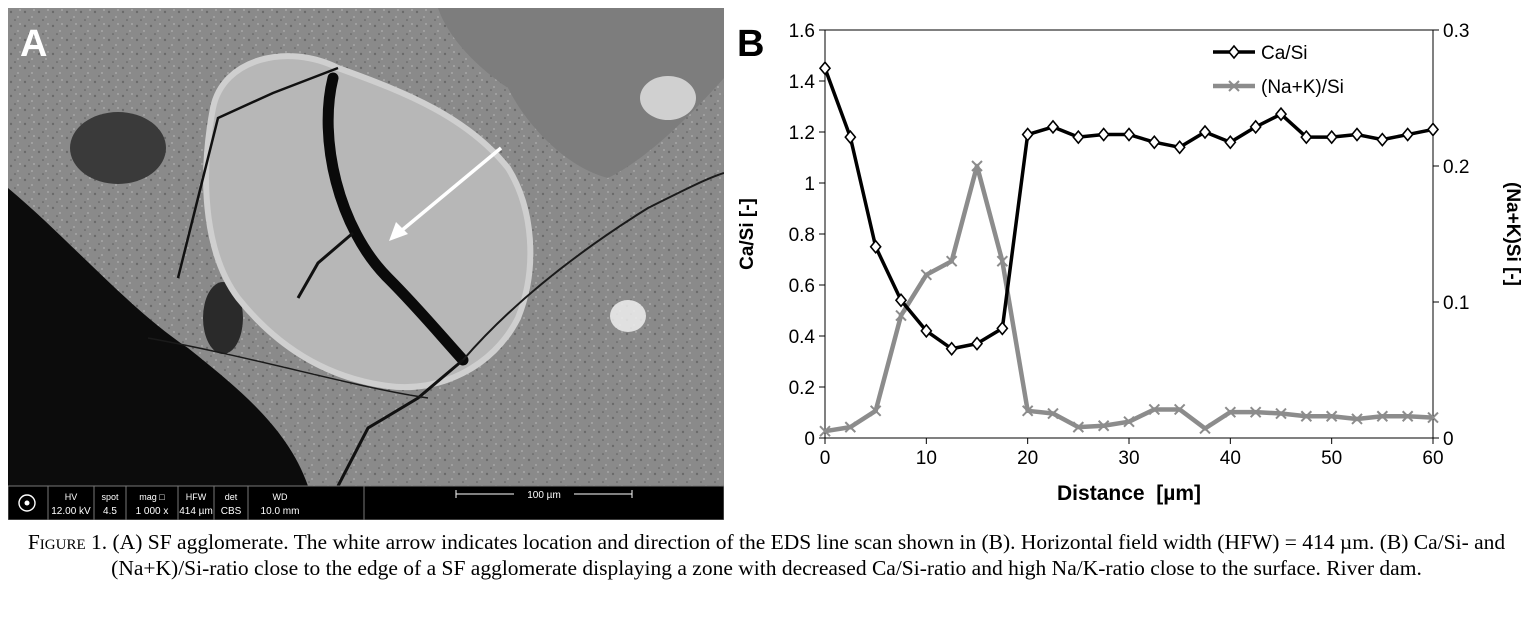 Image resolution: width=1533 pixels, height=633 pixels. Describe the element at coordinates (196, 511) in the screenshot. I see `databar-field-value: 414 µm` at that location.